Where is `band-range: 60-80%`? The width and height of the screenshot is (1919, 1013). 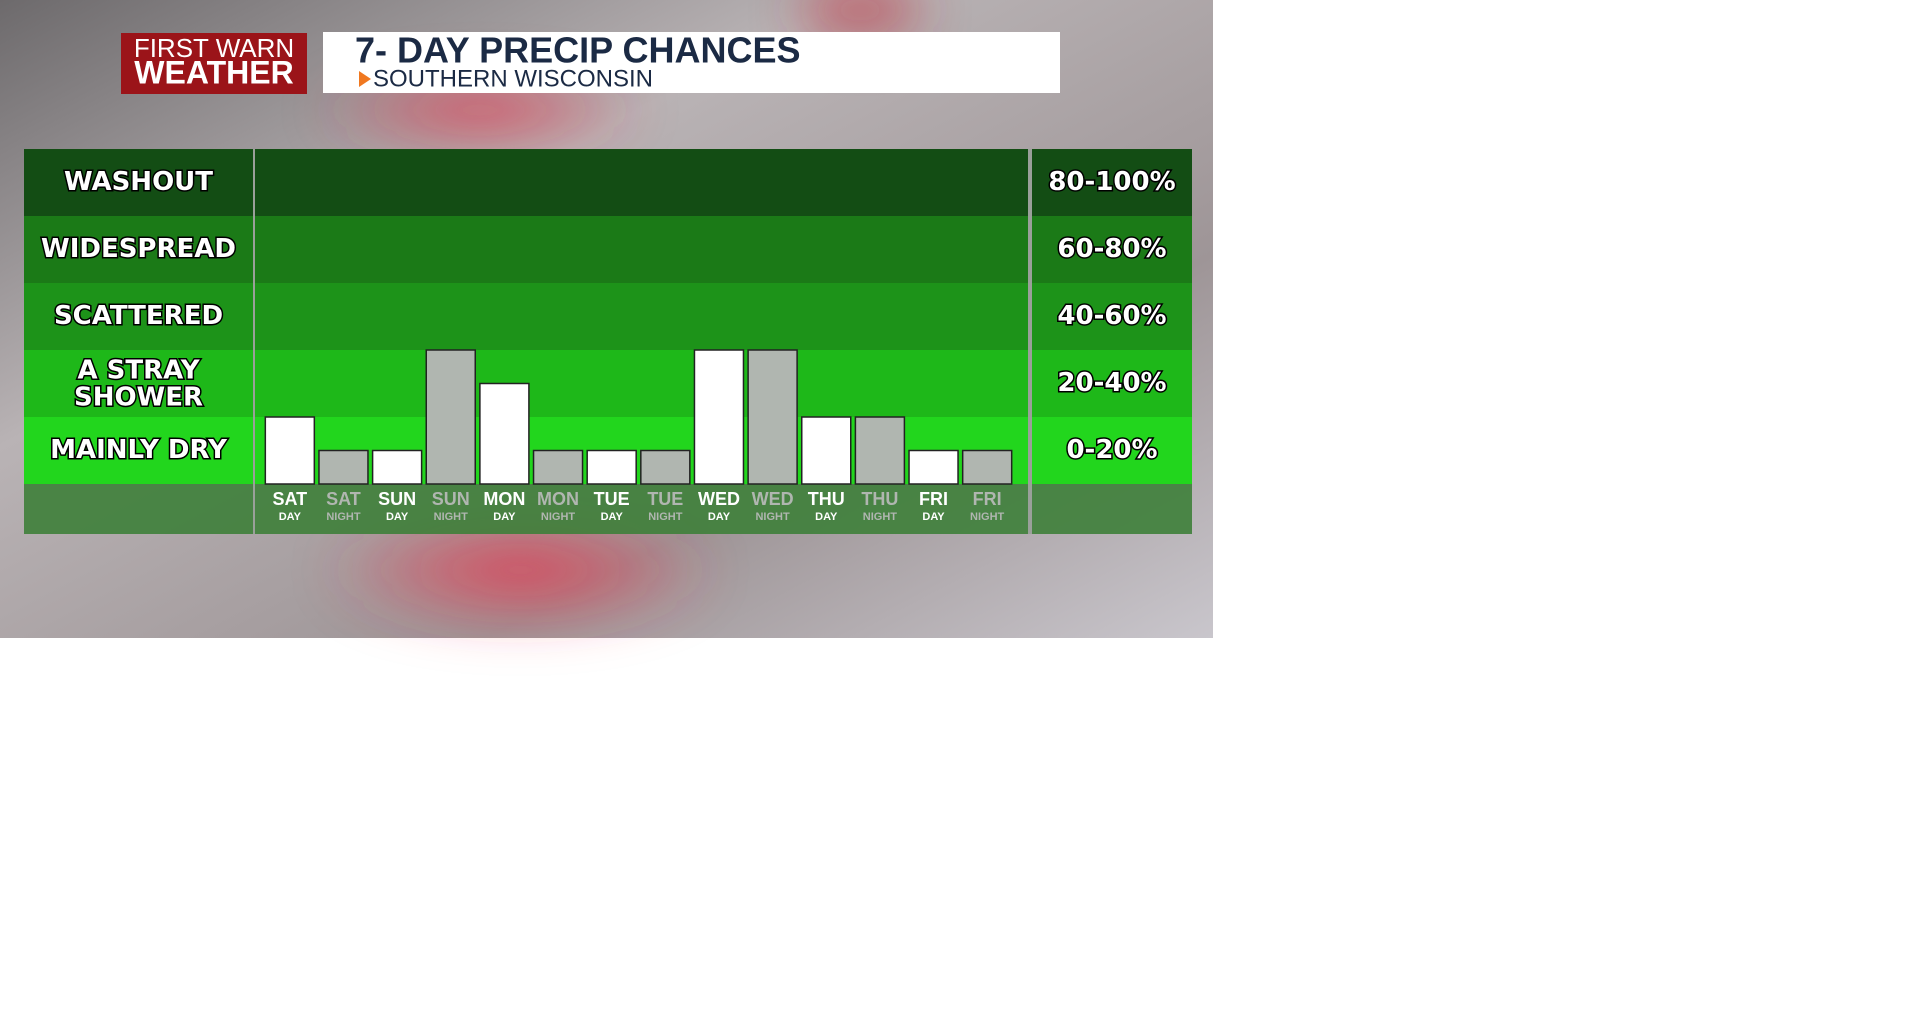
band-range: 60-80% is located at coordinates (1111, 249).